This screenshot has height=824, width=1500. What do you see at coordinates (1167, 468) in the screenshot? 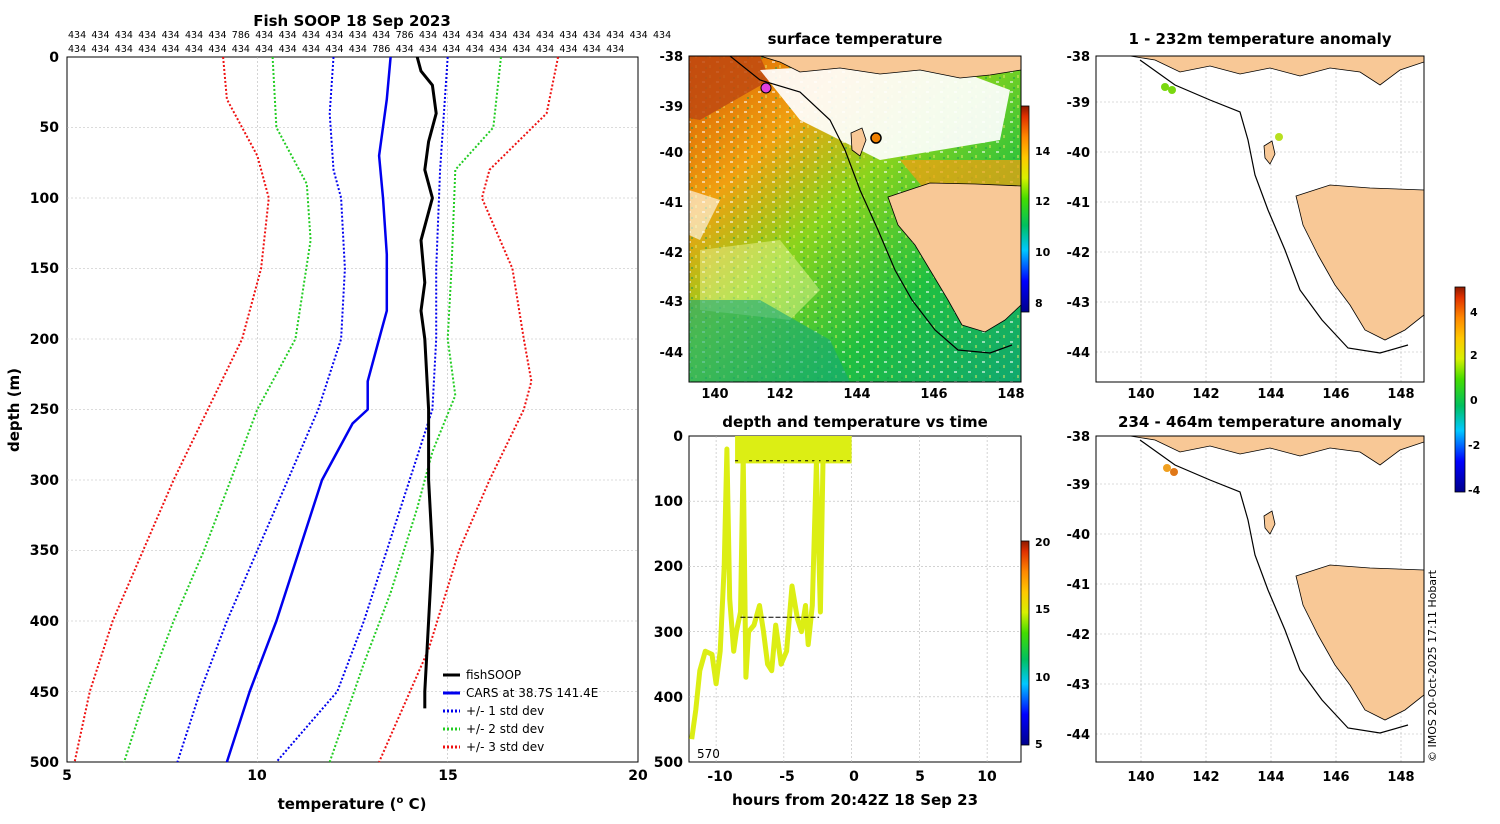
I see `anom2-marker-a` at bounding box center [1167, 468].